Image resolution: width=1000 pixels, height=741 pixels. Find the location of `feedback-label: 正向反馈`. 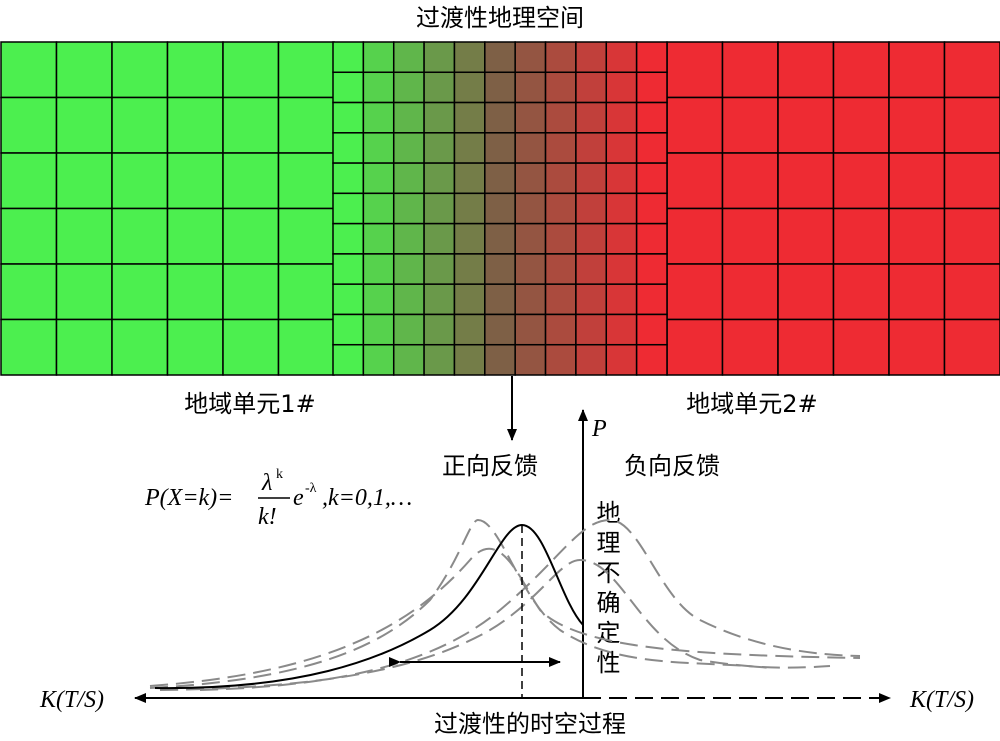

feedback-label: 正向反馈 is located at coordinates (490, 466).